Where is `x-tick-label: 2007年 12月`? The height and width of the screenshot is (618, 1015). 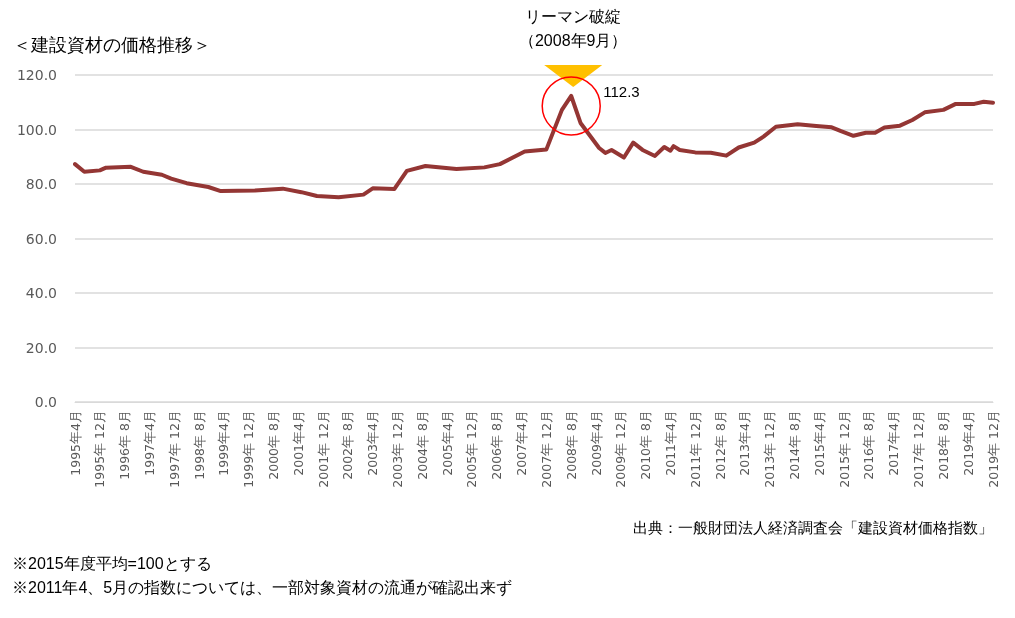
x-tick-label: 2007年 12月 is located at coordinates (546, 449).